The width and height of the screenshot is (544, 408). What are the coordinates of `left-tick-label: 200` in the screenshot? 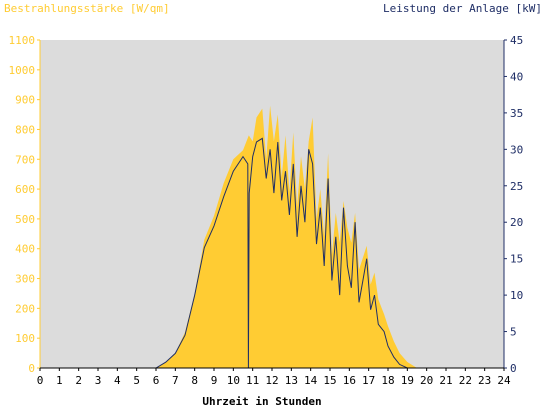 It's located at (25, 308).